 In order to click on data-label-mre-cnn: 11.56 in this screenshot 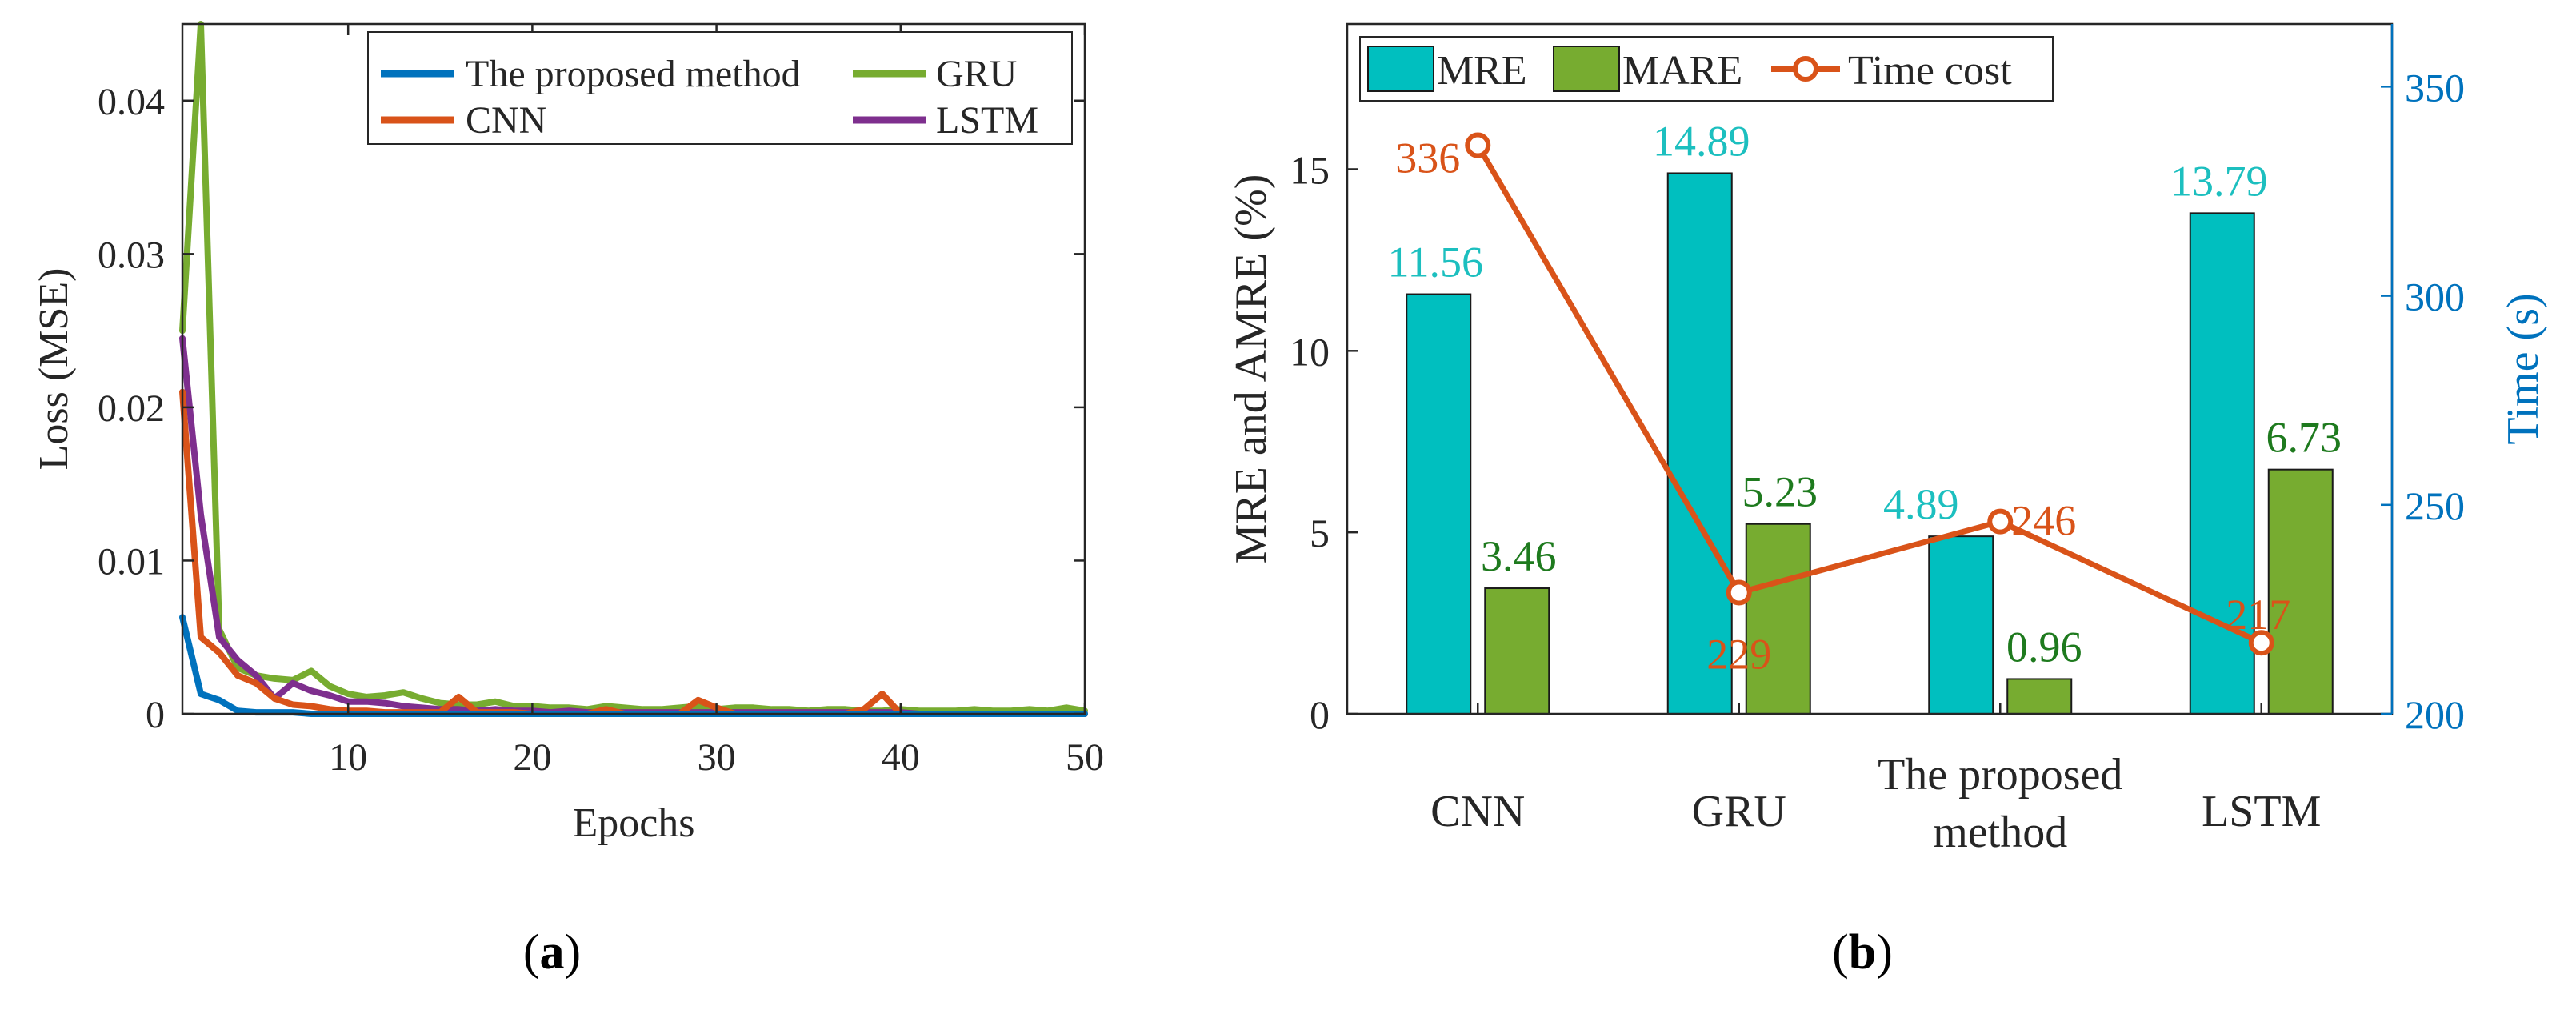, I will do `click(1436, 262)`.